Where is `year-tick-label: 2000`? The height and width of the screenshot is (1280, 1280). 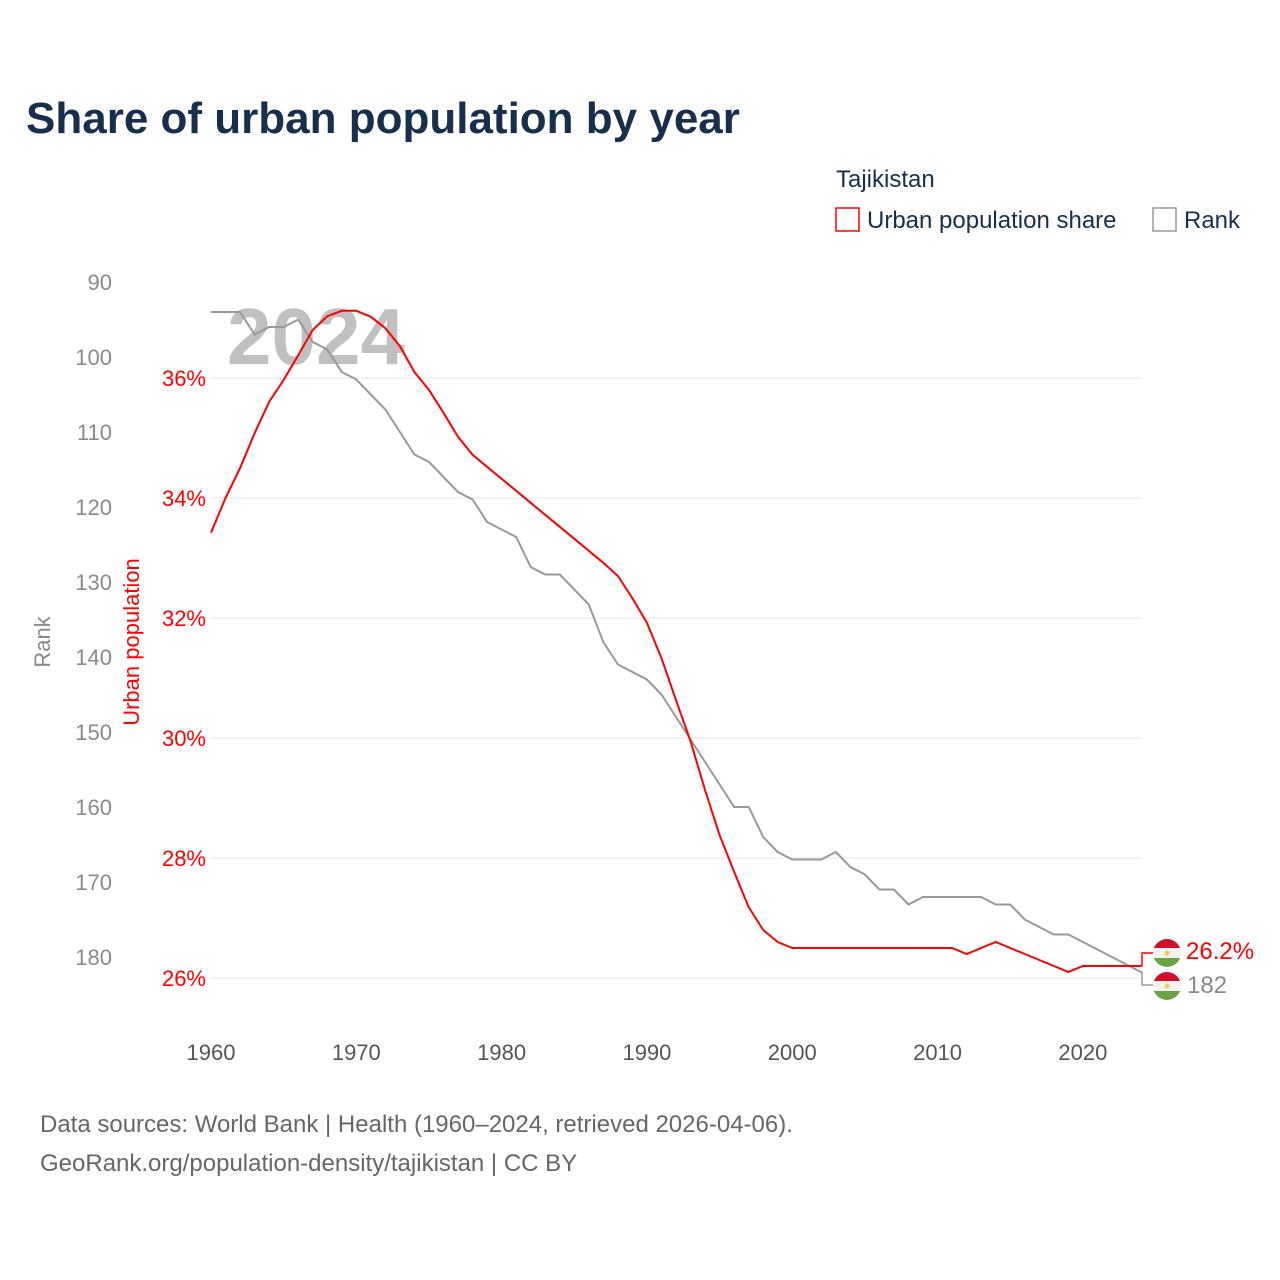
year-tick-label: 2000 is located at coordinates (792, 1052).